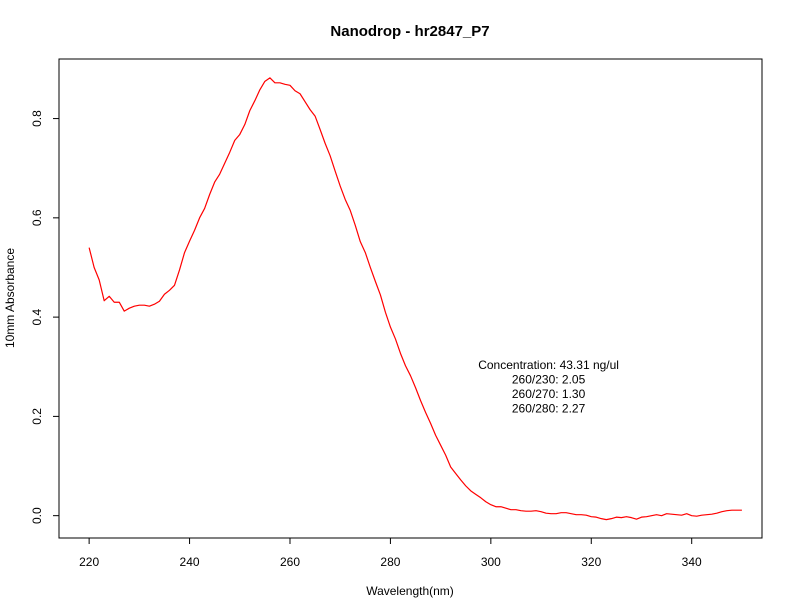  Describe the element at coordinates (549, 380) in the screenshot. I see `annotation-line: 260/230: 2.05` at that location.